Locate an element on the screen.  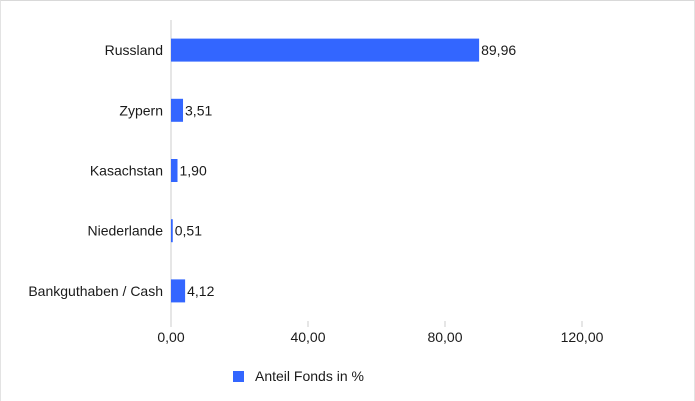
x-tick-label: 120,00 is located at coordinates (582, 337).